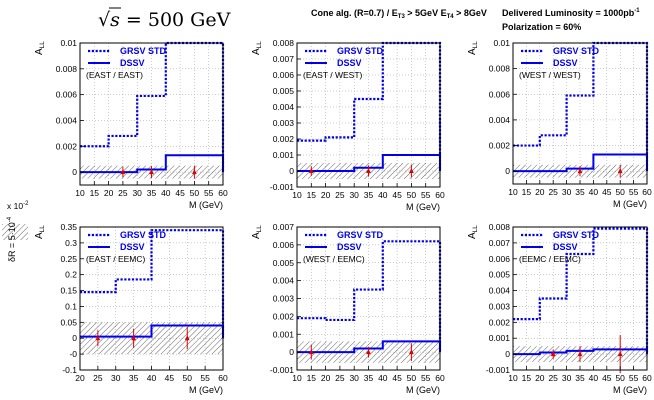 The height and width of the screenshot is (400, 654). Describe the element at coordinates (116, 259) in the screenshot. I see `panel-title: (EAST / EEMC)` at that location.